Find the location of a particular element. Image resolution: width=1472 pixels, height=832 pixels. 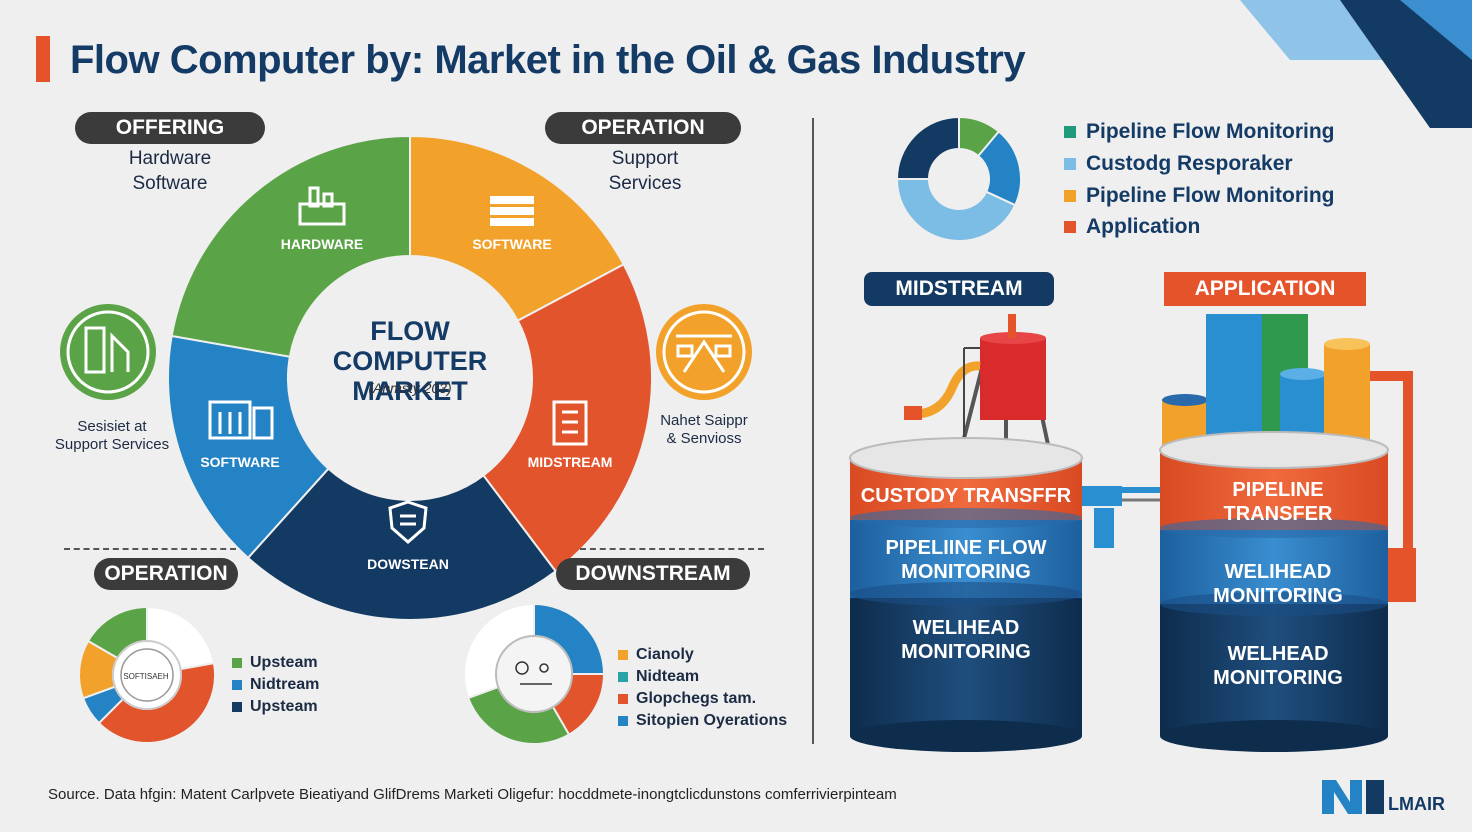

midstream-cylinder is located at coordinates (966, 594).